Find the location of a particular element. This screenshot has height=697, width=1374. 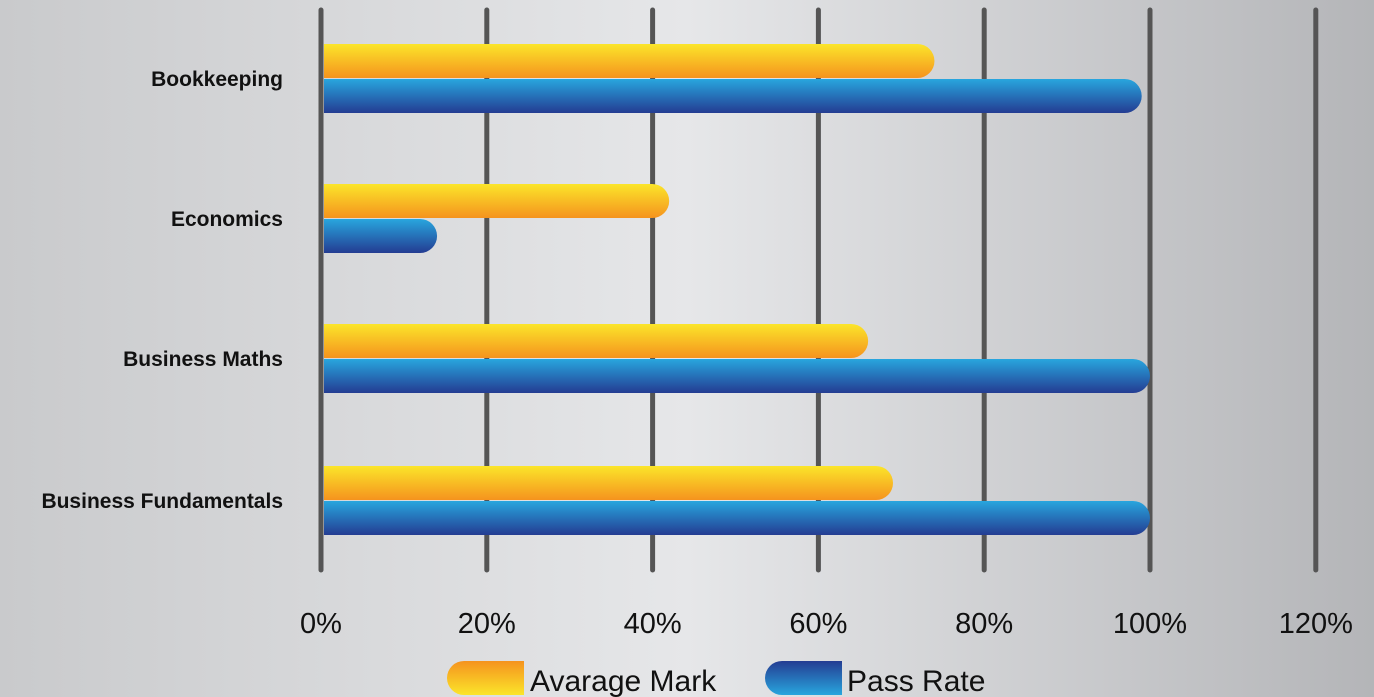

x-tick-label-0: 0% is located at coordinates (321, 624).